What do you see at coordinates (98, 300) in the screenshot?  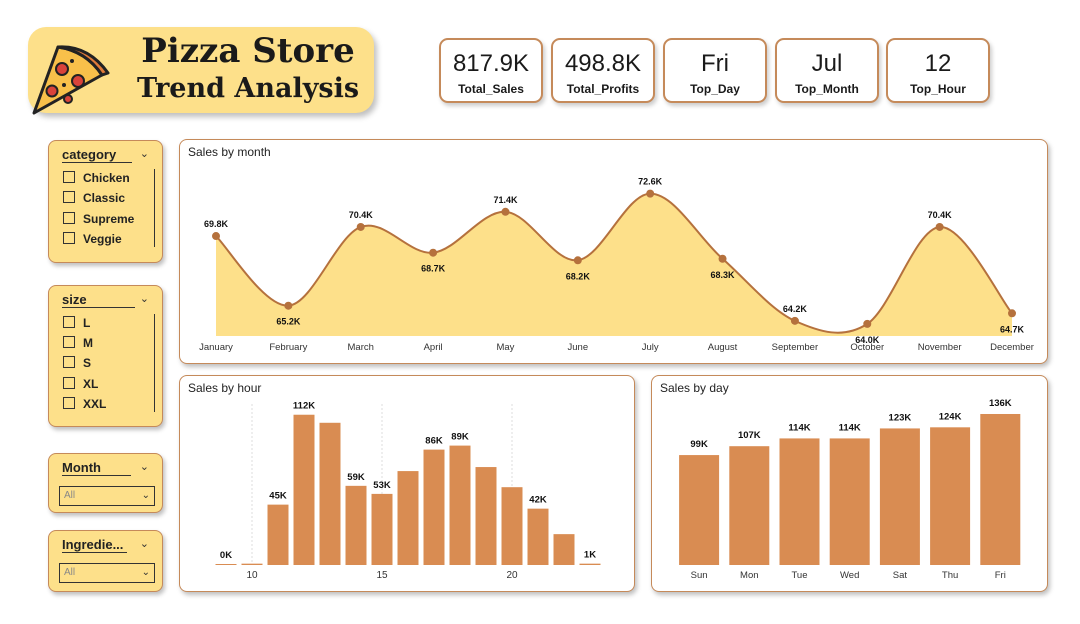 I see `slicer-title: size` at bounding box center [98, 300].